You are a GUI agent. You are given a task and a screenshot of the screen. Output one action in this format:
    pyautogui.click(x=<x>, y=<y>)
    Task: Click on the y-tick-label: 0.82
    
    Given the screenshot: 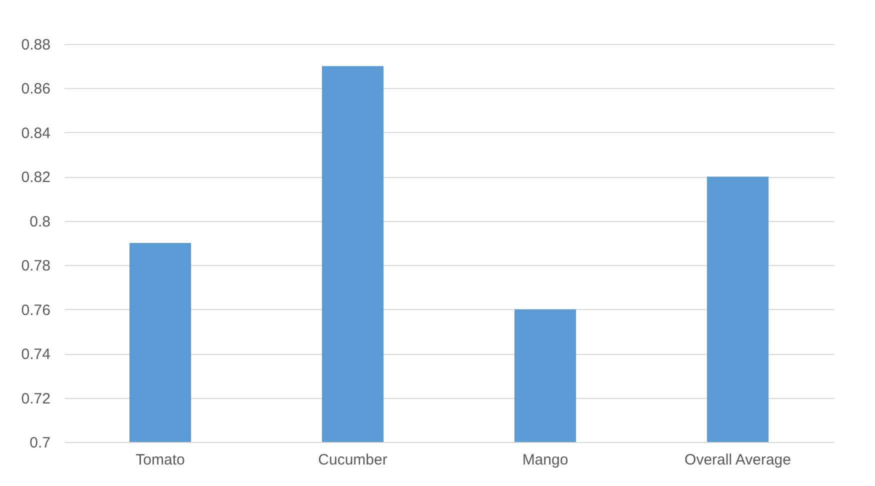 What is the action you would take?
    pyautogui.click(x=35, y=177)
    